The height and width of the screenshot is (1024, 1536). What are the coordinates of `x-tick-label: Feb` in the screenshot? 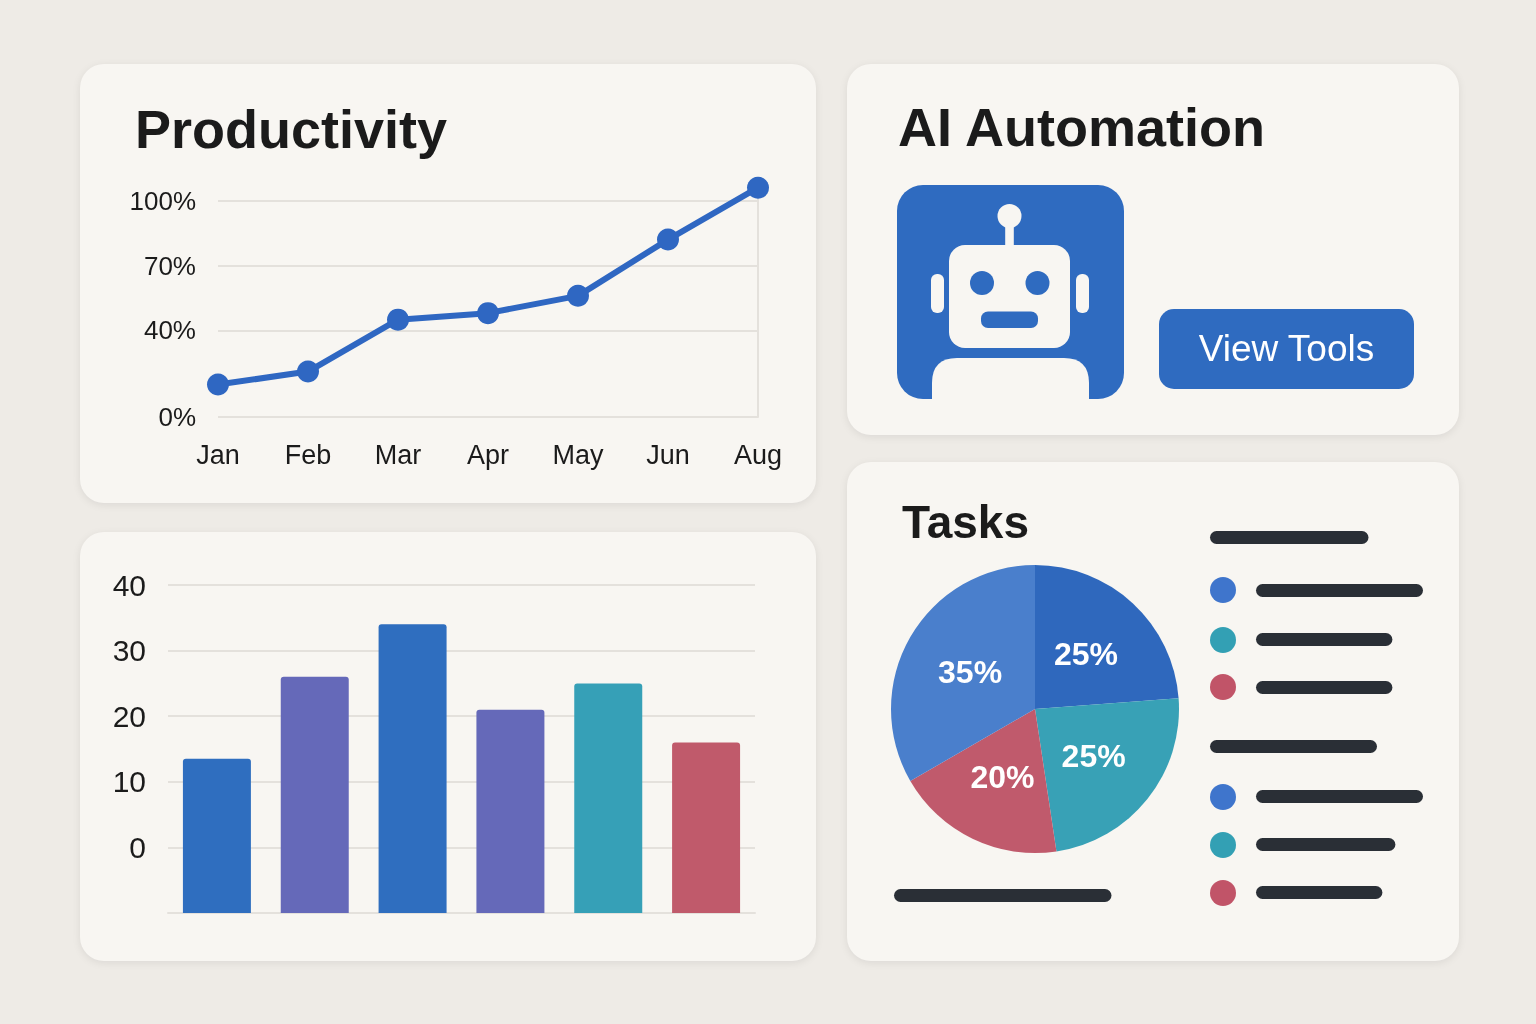 It's located at (308, 454).